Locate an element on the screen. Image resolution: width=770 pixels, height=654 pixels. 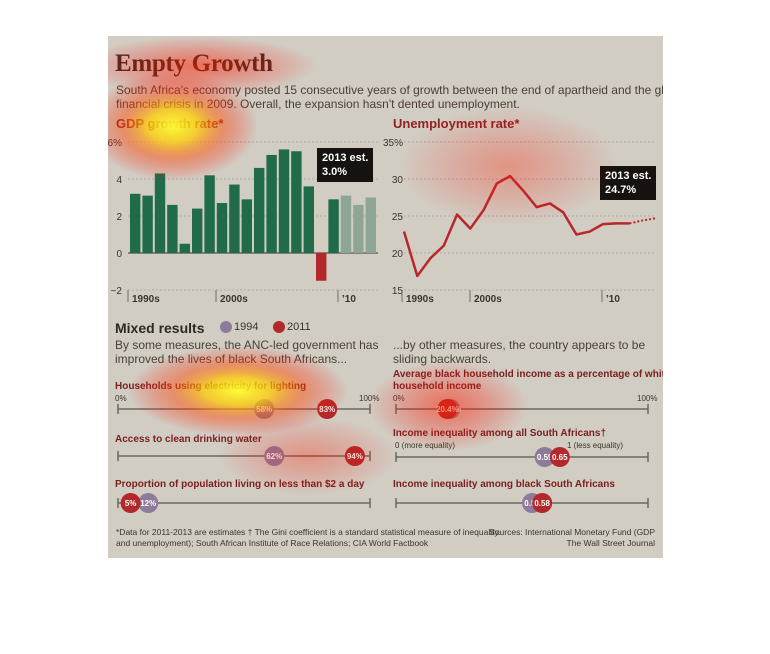
unemployment-y-tick: 30 is located at coordinates (398, 180).